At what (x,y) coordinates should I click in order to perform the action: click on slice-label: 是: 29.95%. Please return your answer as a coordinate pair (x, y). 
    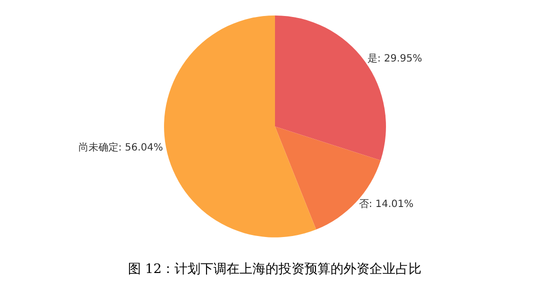
    Looking at the image, I should click on (394, 59).